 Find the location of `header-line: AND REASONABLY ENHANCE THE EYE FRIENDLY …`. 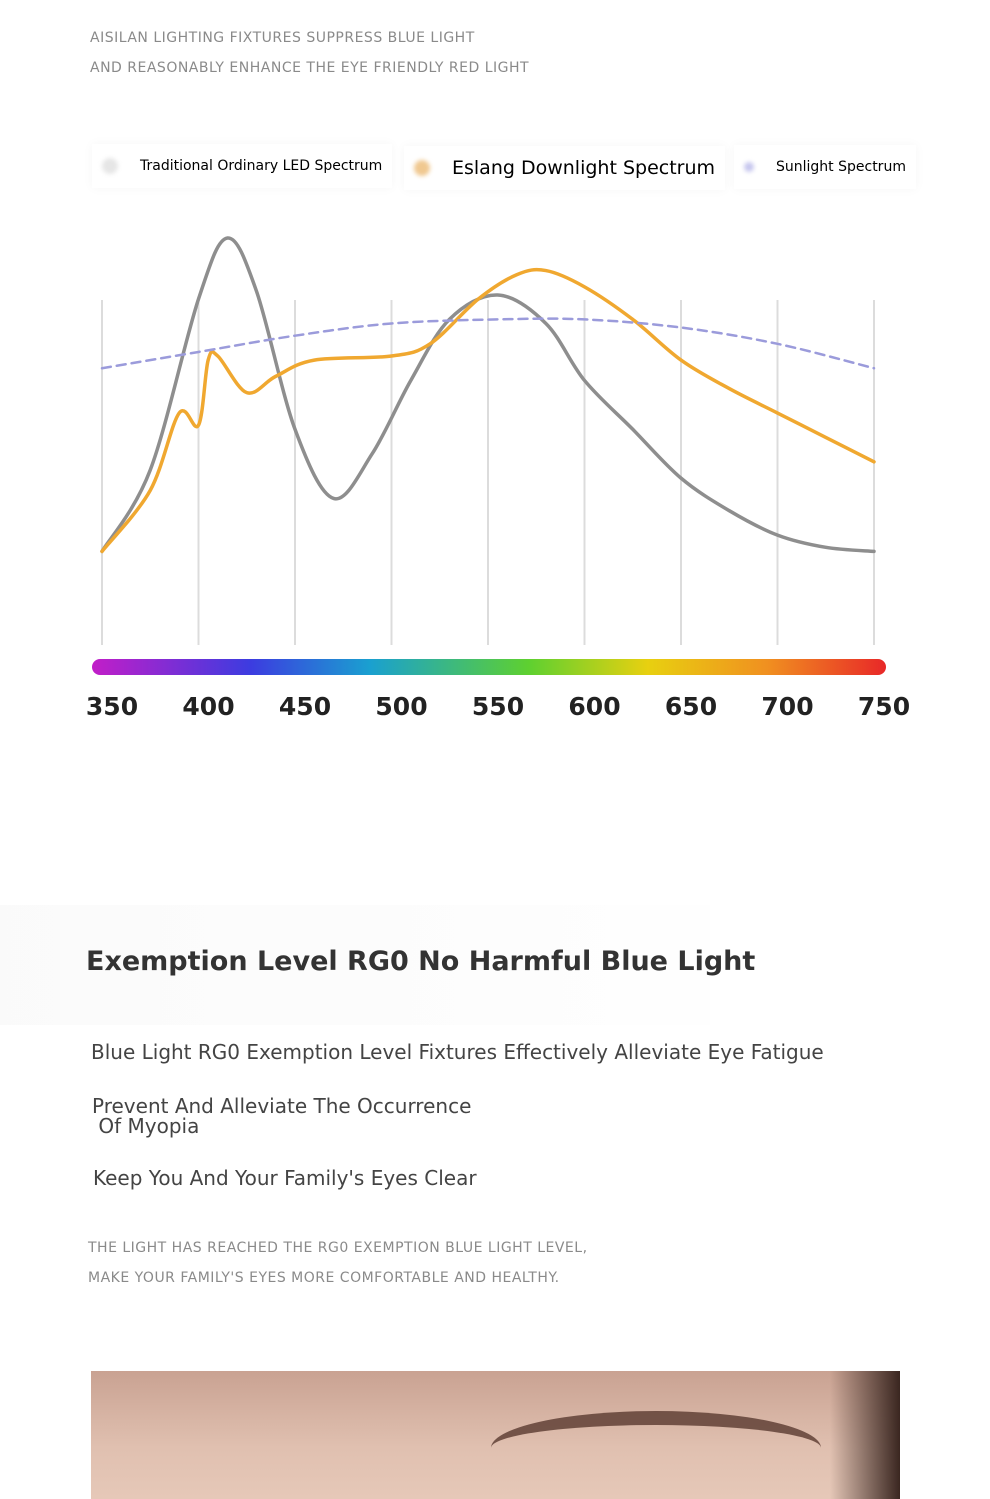

header-line: AND REASONABLY ENHANCE THE EYE FRIENDLY … is located at coordinates (310, 68).